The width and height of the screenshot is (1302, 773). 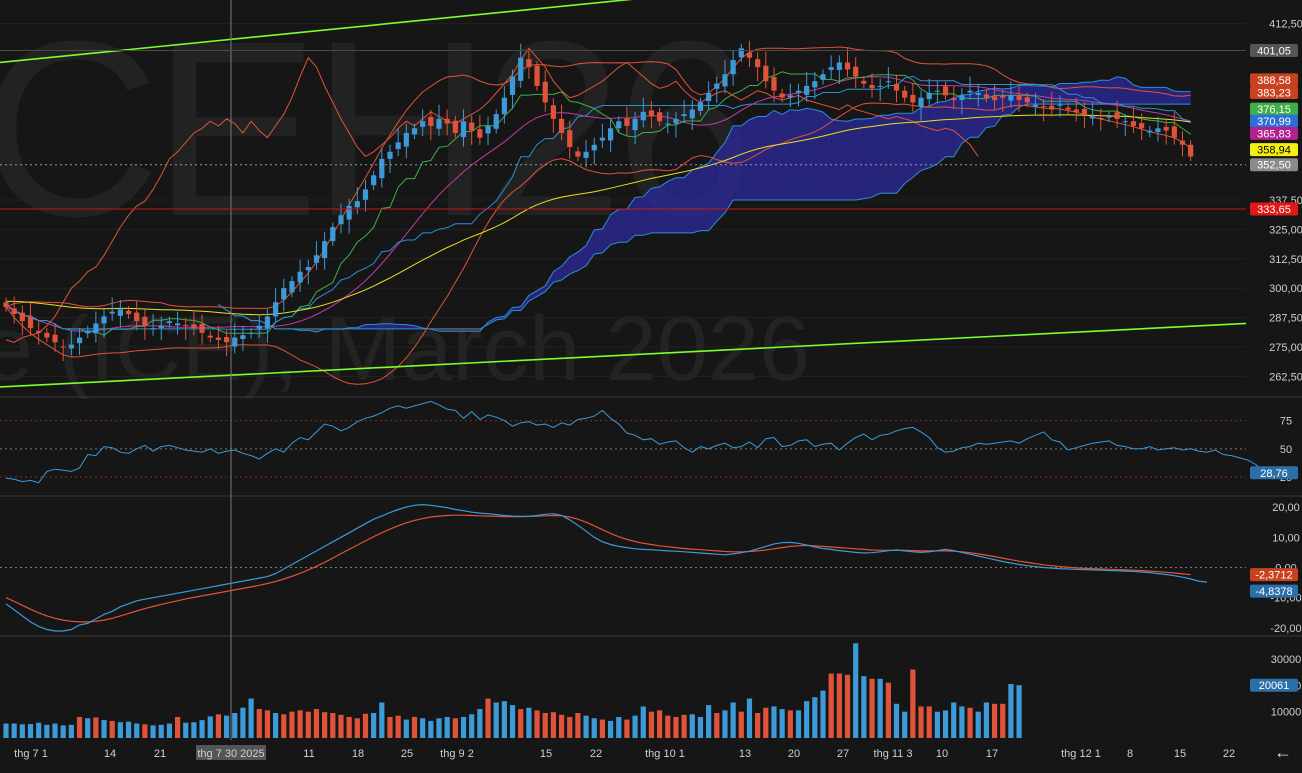 I want to click on back-arrow-icon: ←, so click(x=1283, y=752).